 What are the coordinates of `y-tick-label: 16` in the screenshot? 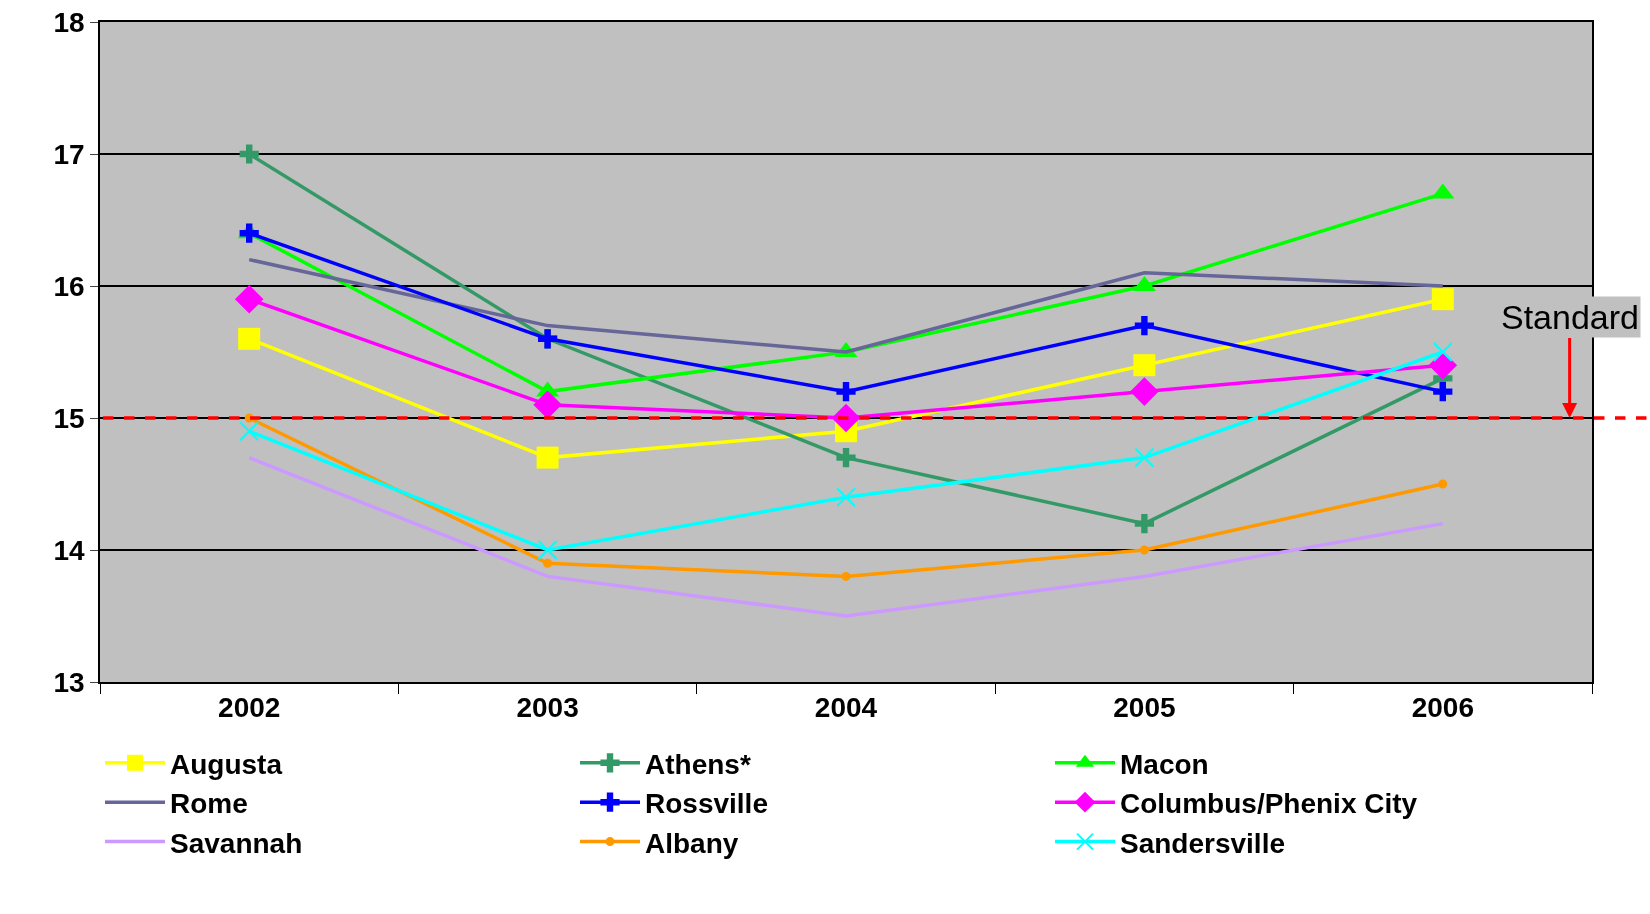 It's located at (69, 286).